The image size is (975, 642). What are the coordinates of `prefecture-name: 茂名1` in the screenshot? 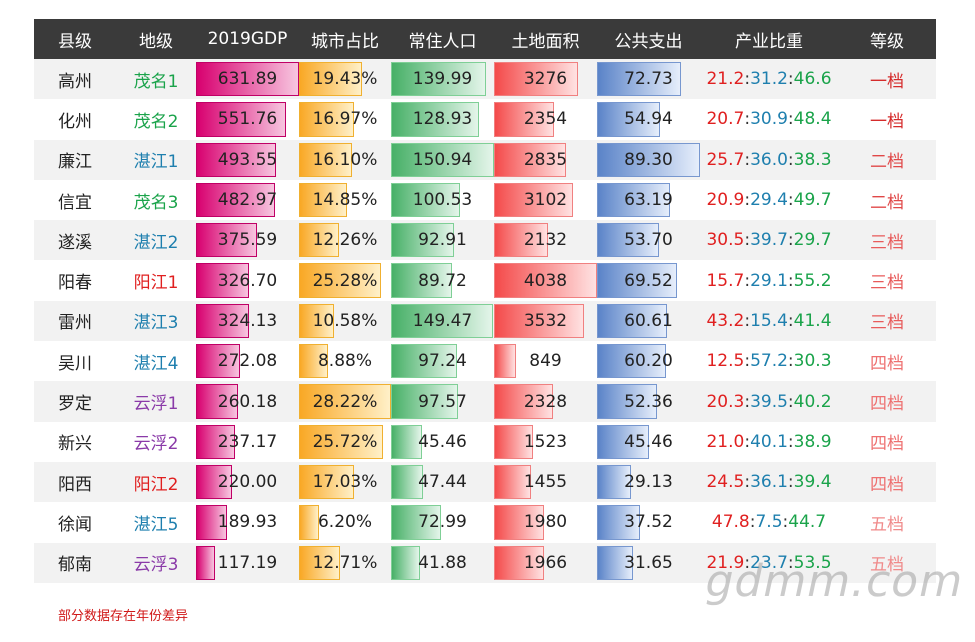 It's located at (156, 81).